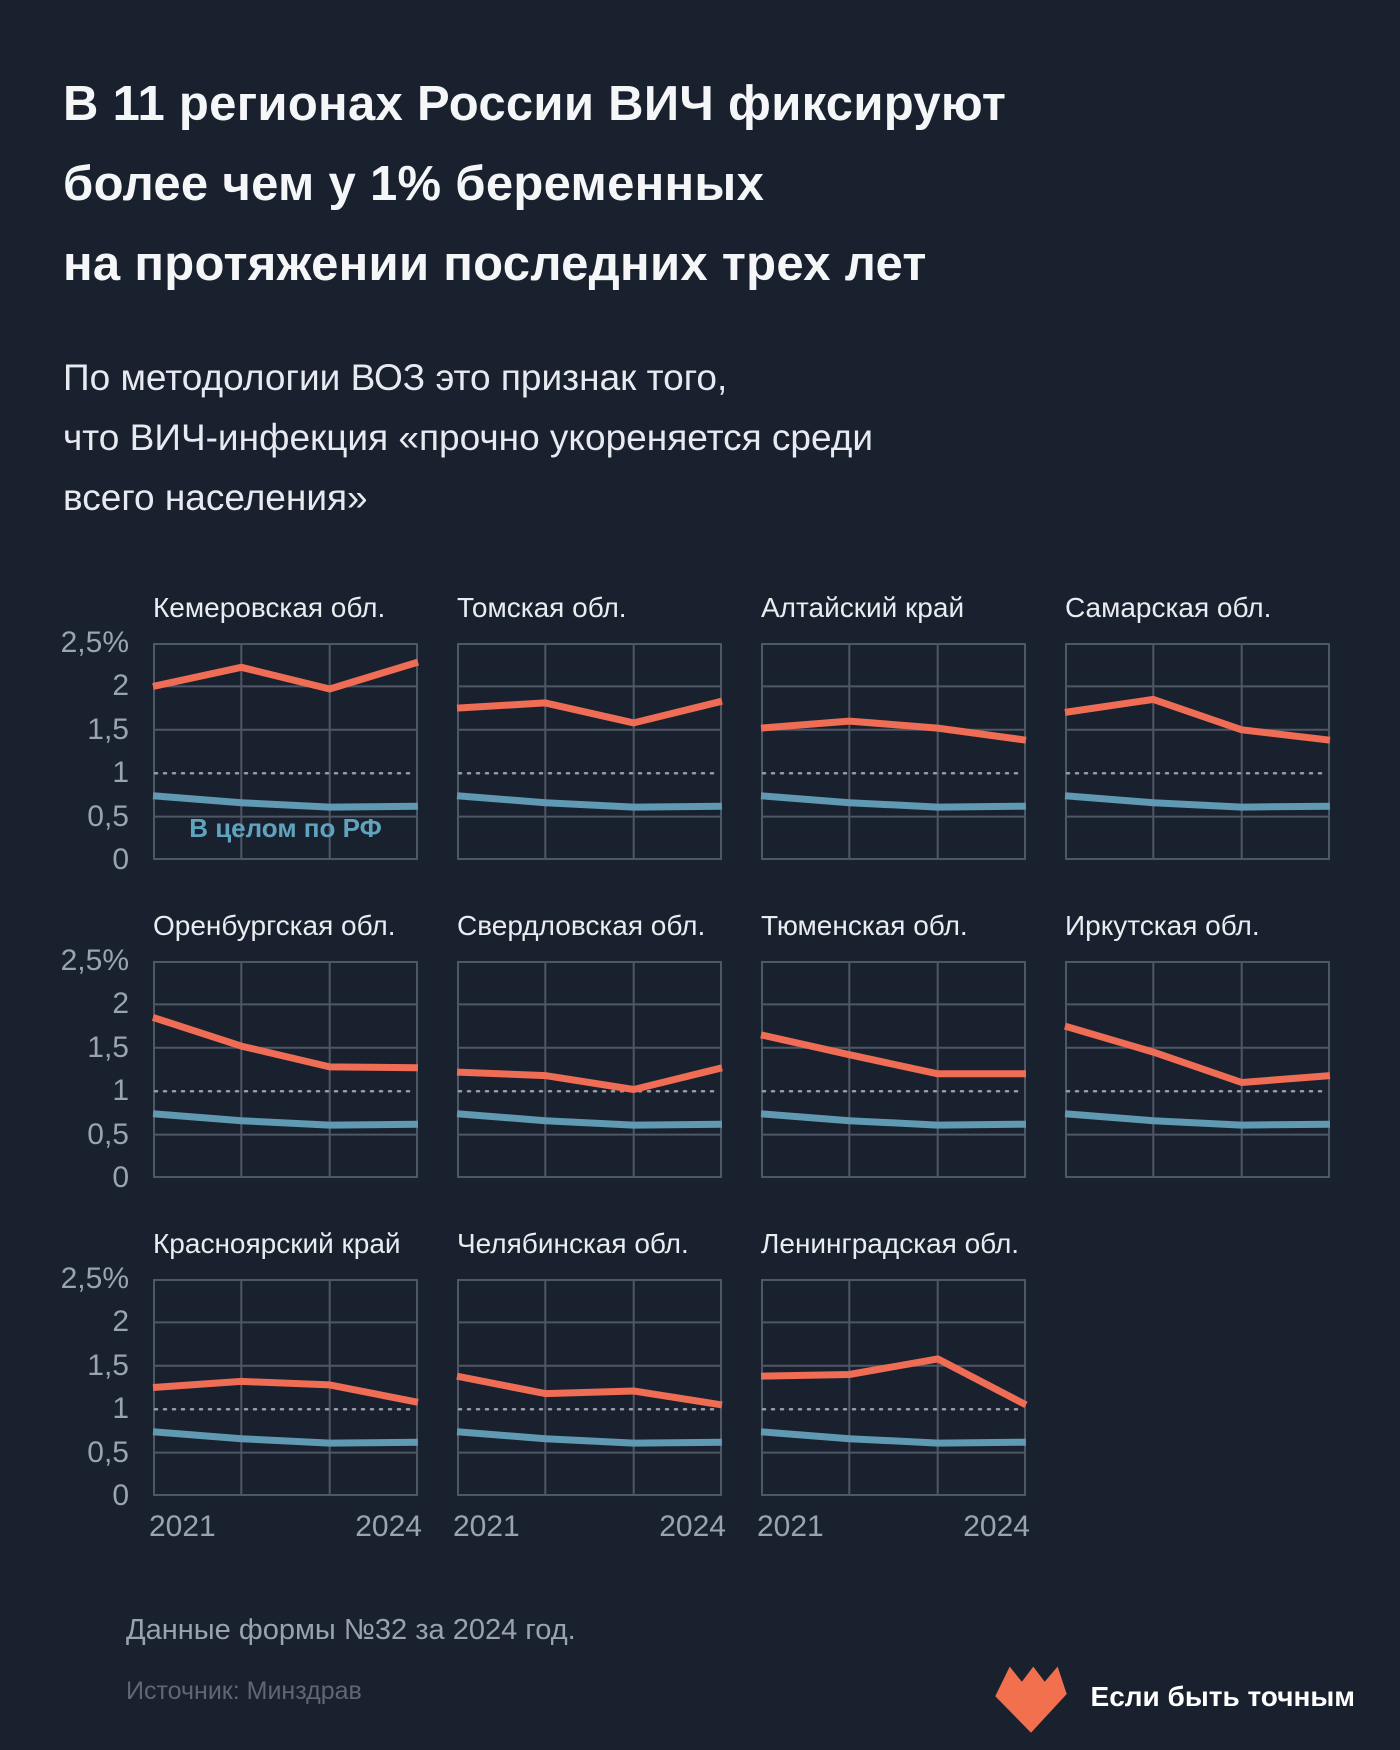 The height and width of the screenshot is (1750, 1400). I want to click on chart-title: Томская обл., so click(542, 607).